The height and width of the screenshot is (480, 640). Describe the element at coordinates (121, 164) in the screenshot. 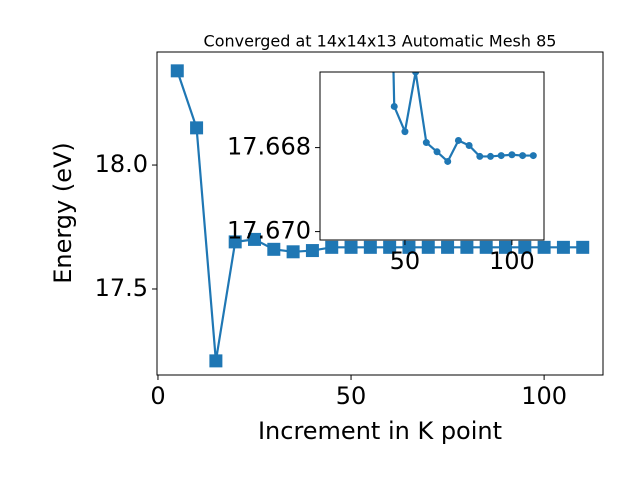

I see `y-tick-label: 18.0` at that location.